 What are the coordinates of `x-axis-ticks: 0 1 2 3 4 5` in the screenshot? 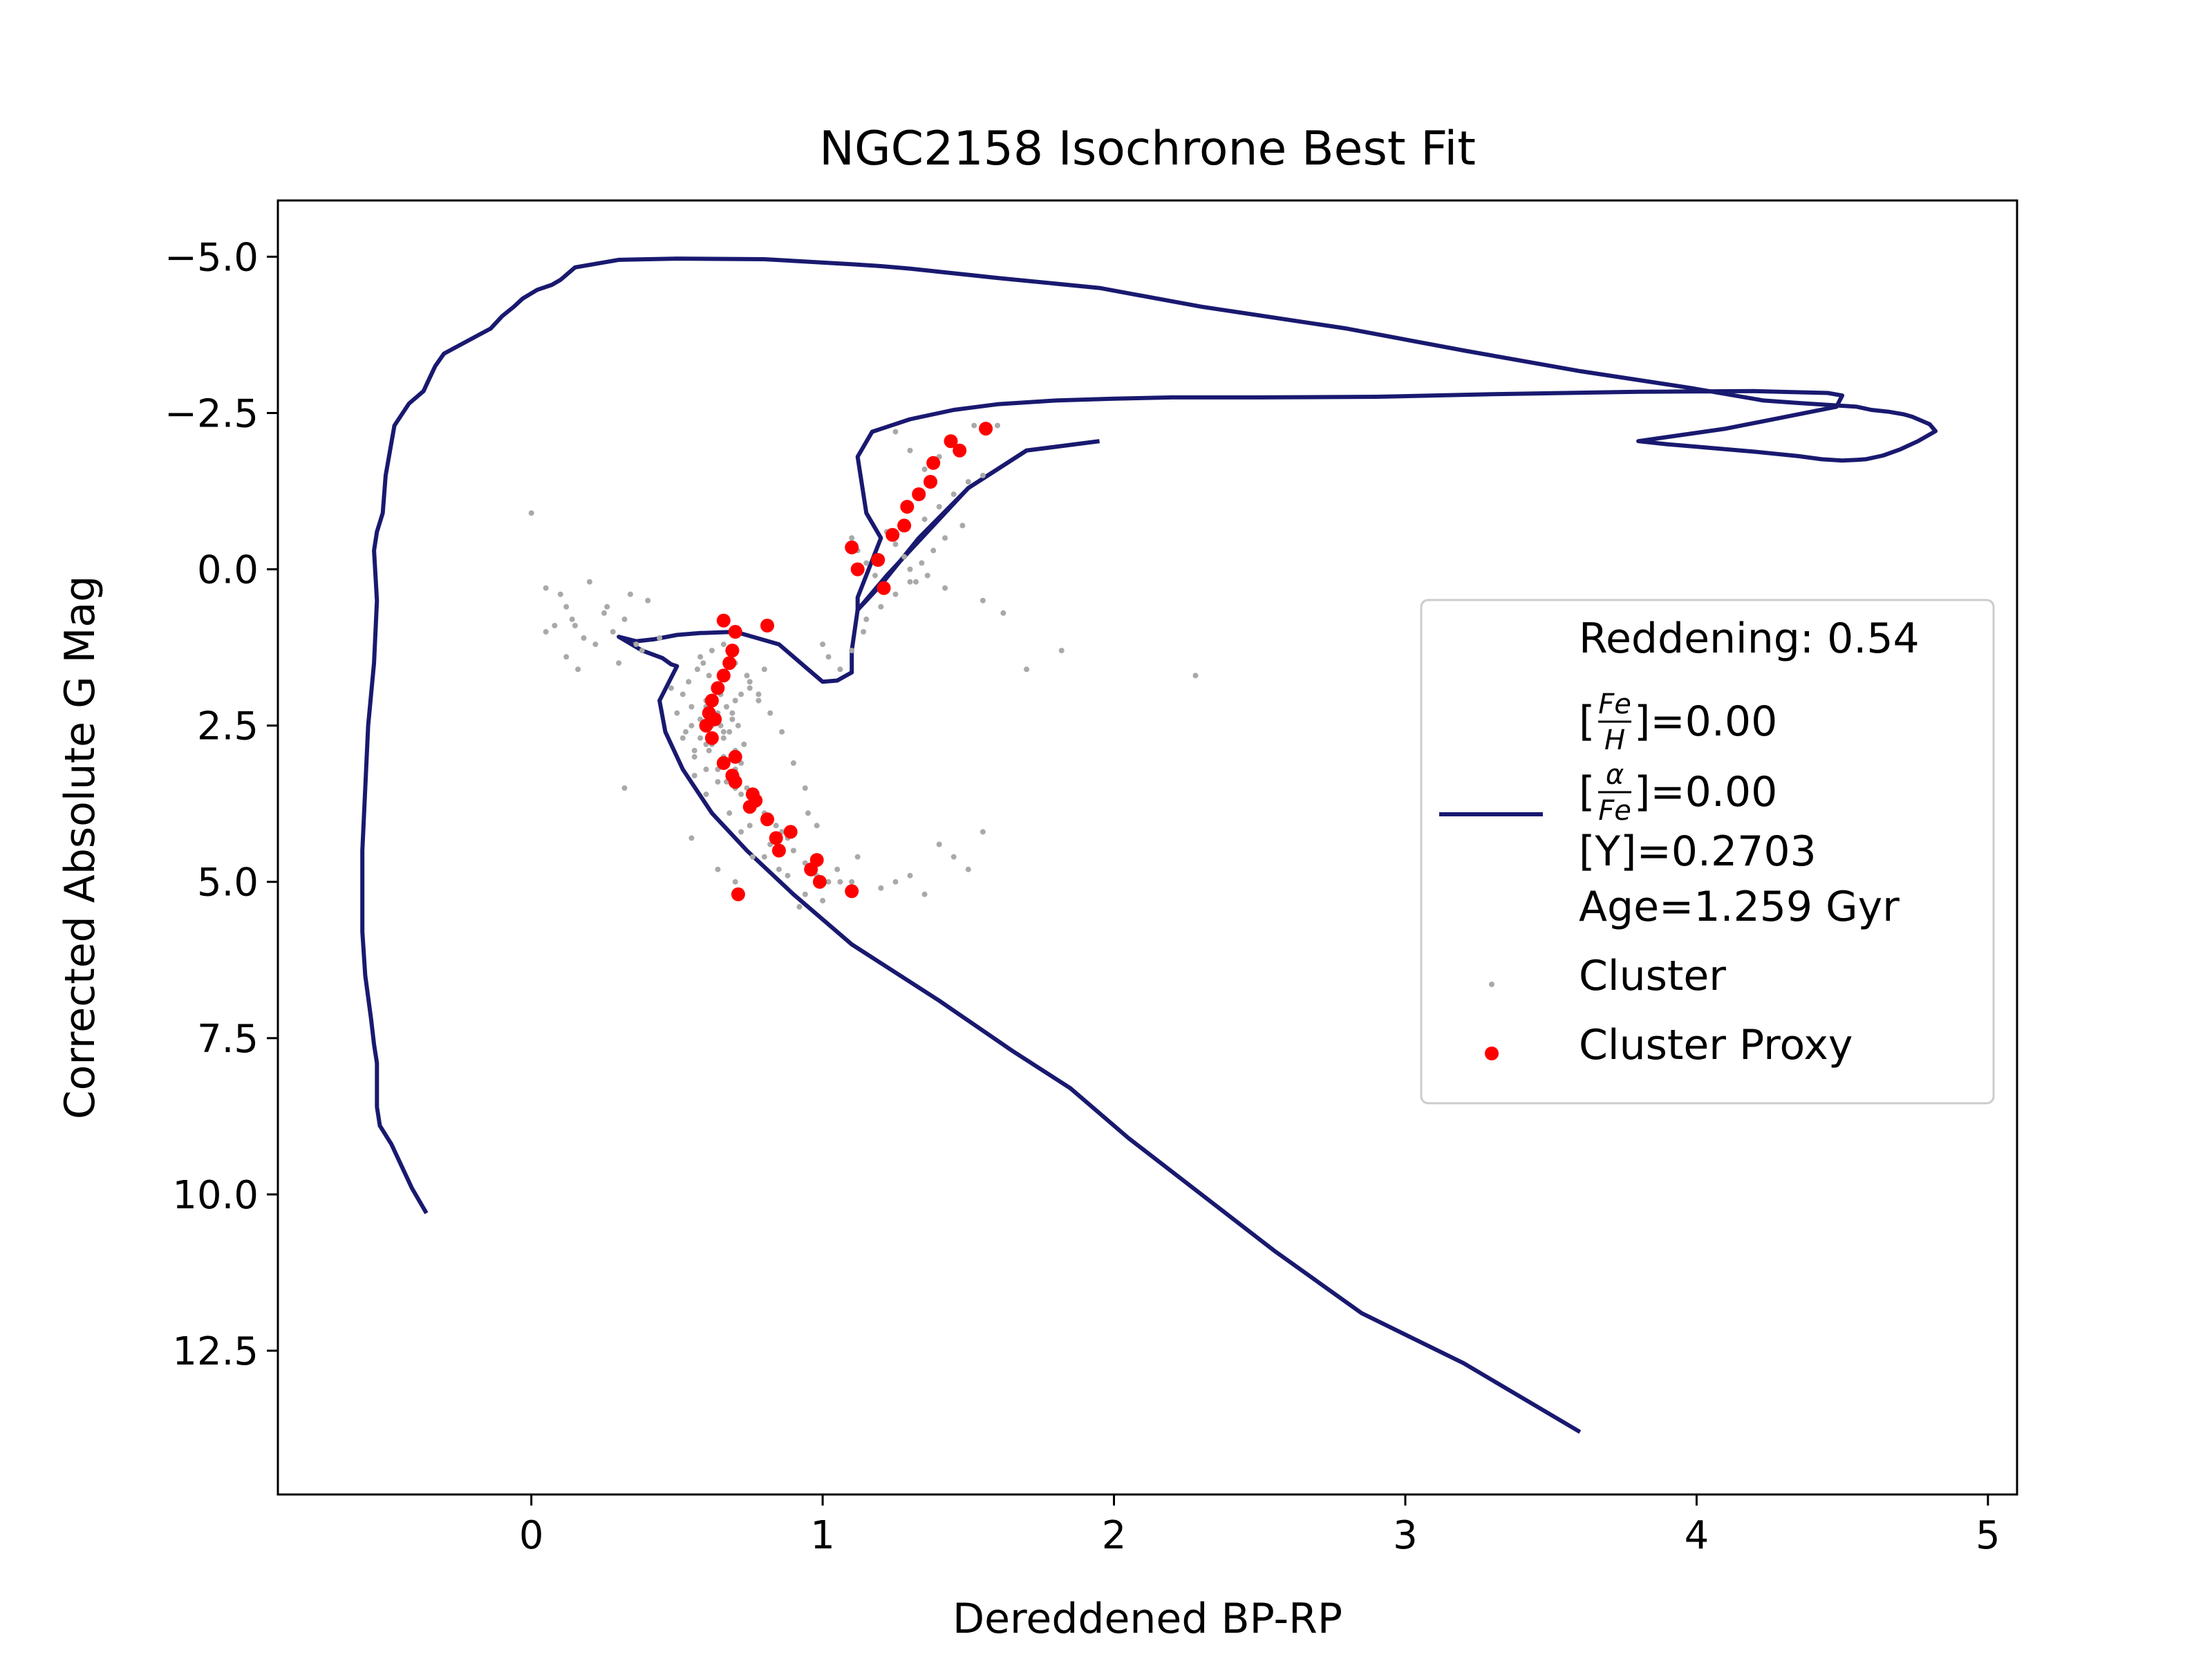 It's located at (1259, 1526).